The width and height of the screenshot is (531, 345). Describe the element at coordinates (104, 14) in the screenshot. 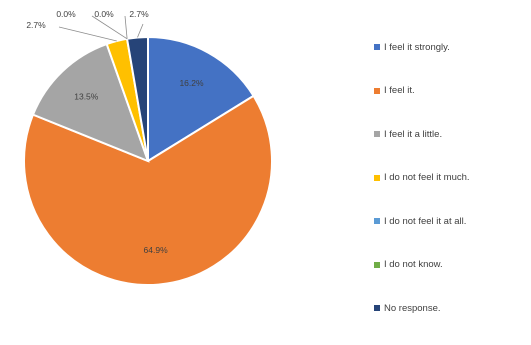

I see `slice-data-label-6: 0.0%` at that location.